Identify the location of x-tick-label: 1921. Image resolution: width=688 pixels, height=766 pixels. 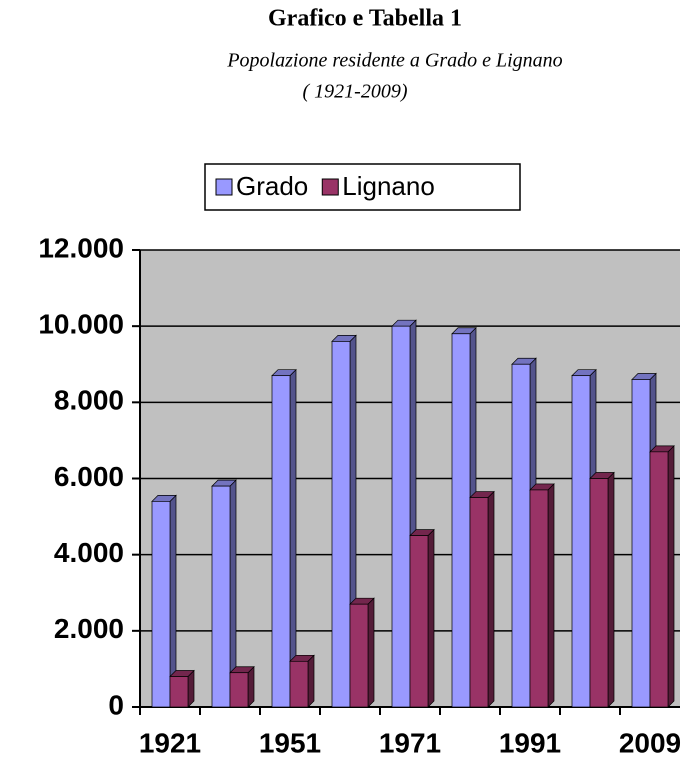
(170, 742).